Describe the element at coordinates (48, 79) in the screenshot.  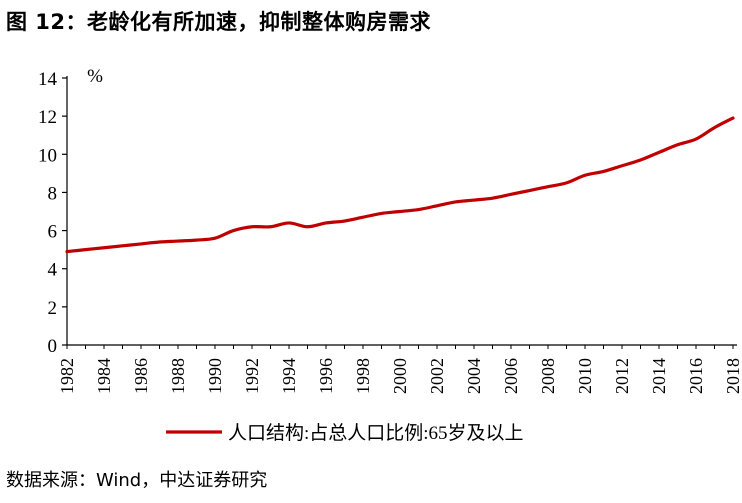
I see `y-tick-label: 14` at that location.